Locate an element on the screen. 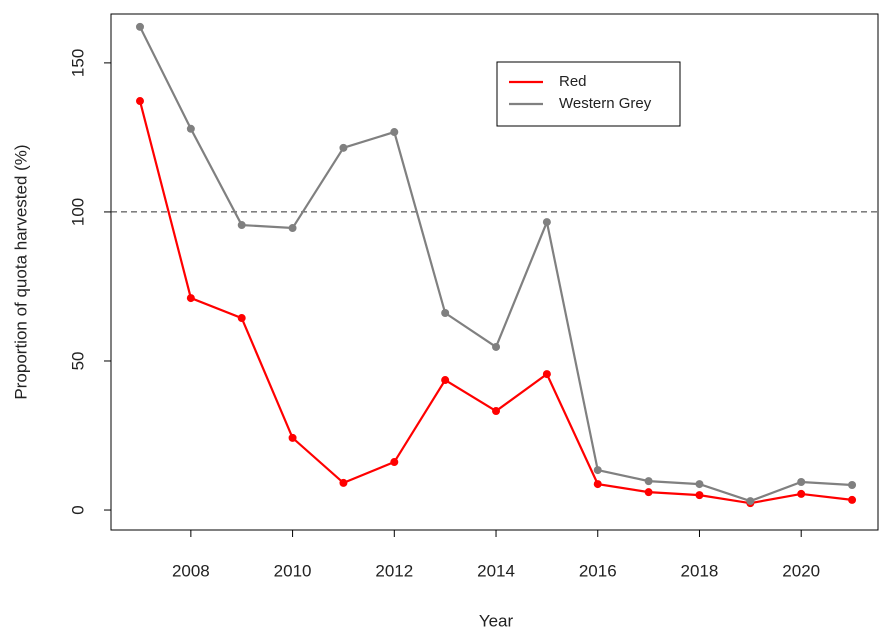 The width and height of the screenshot is (885, 640). y-axis-label: Proportion of quota harvested (%) is located at coordinates (20, 271).